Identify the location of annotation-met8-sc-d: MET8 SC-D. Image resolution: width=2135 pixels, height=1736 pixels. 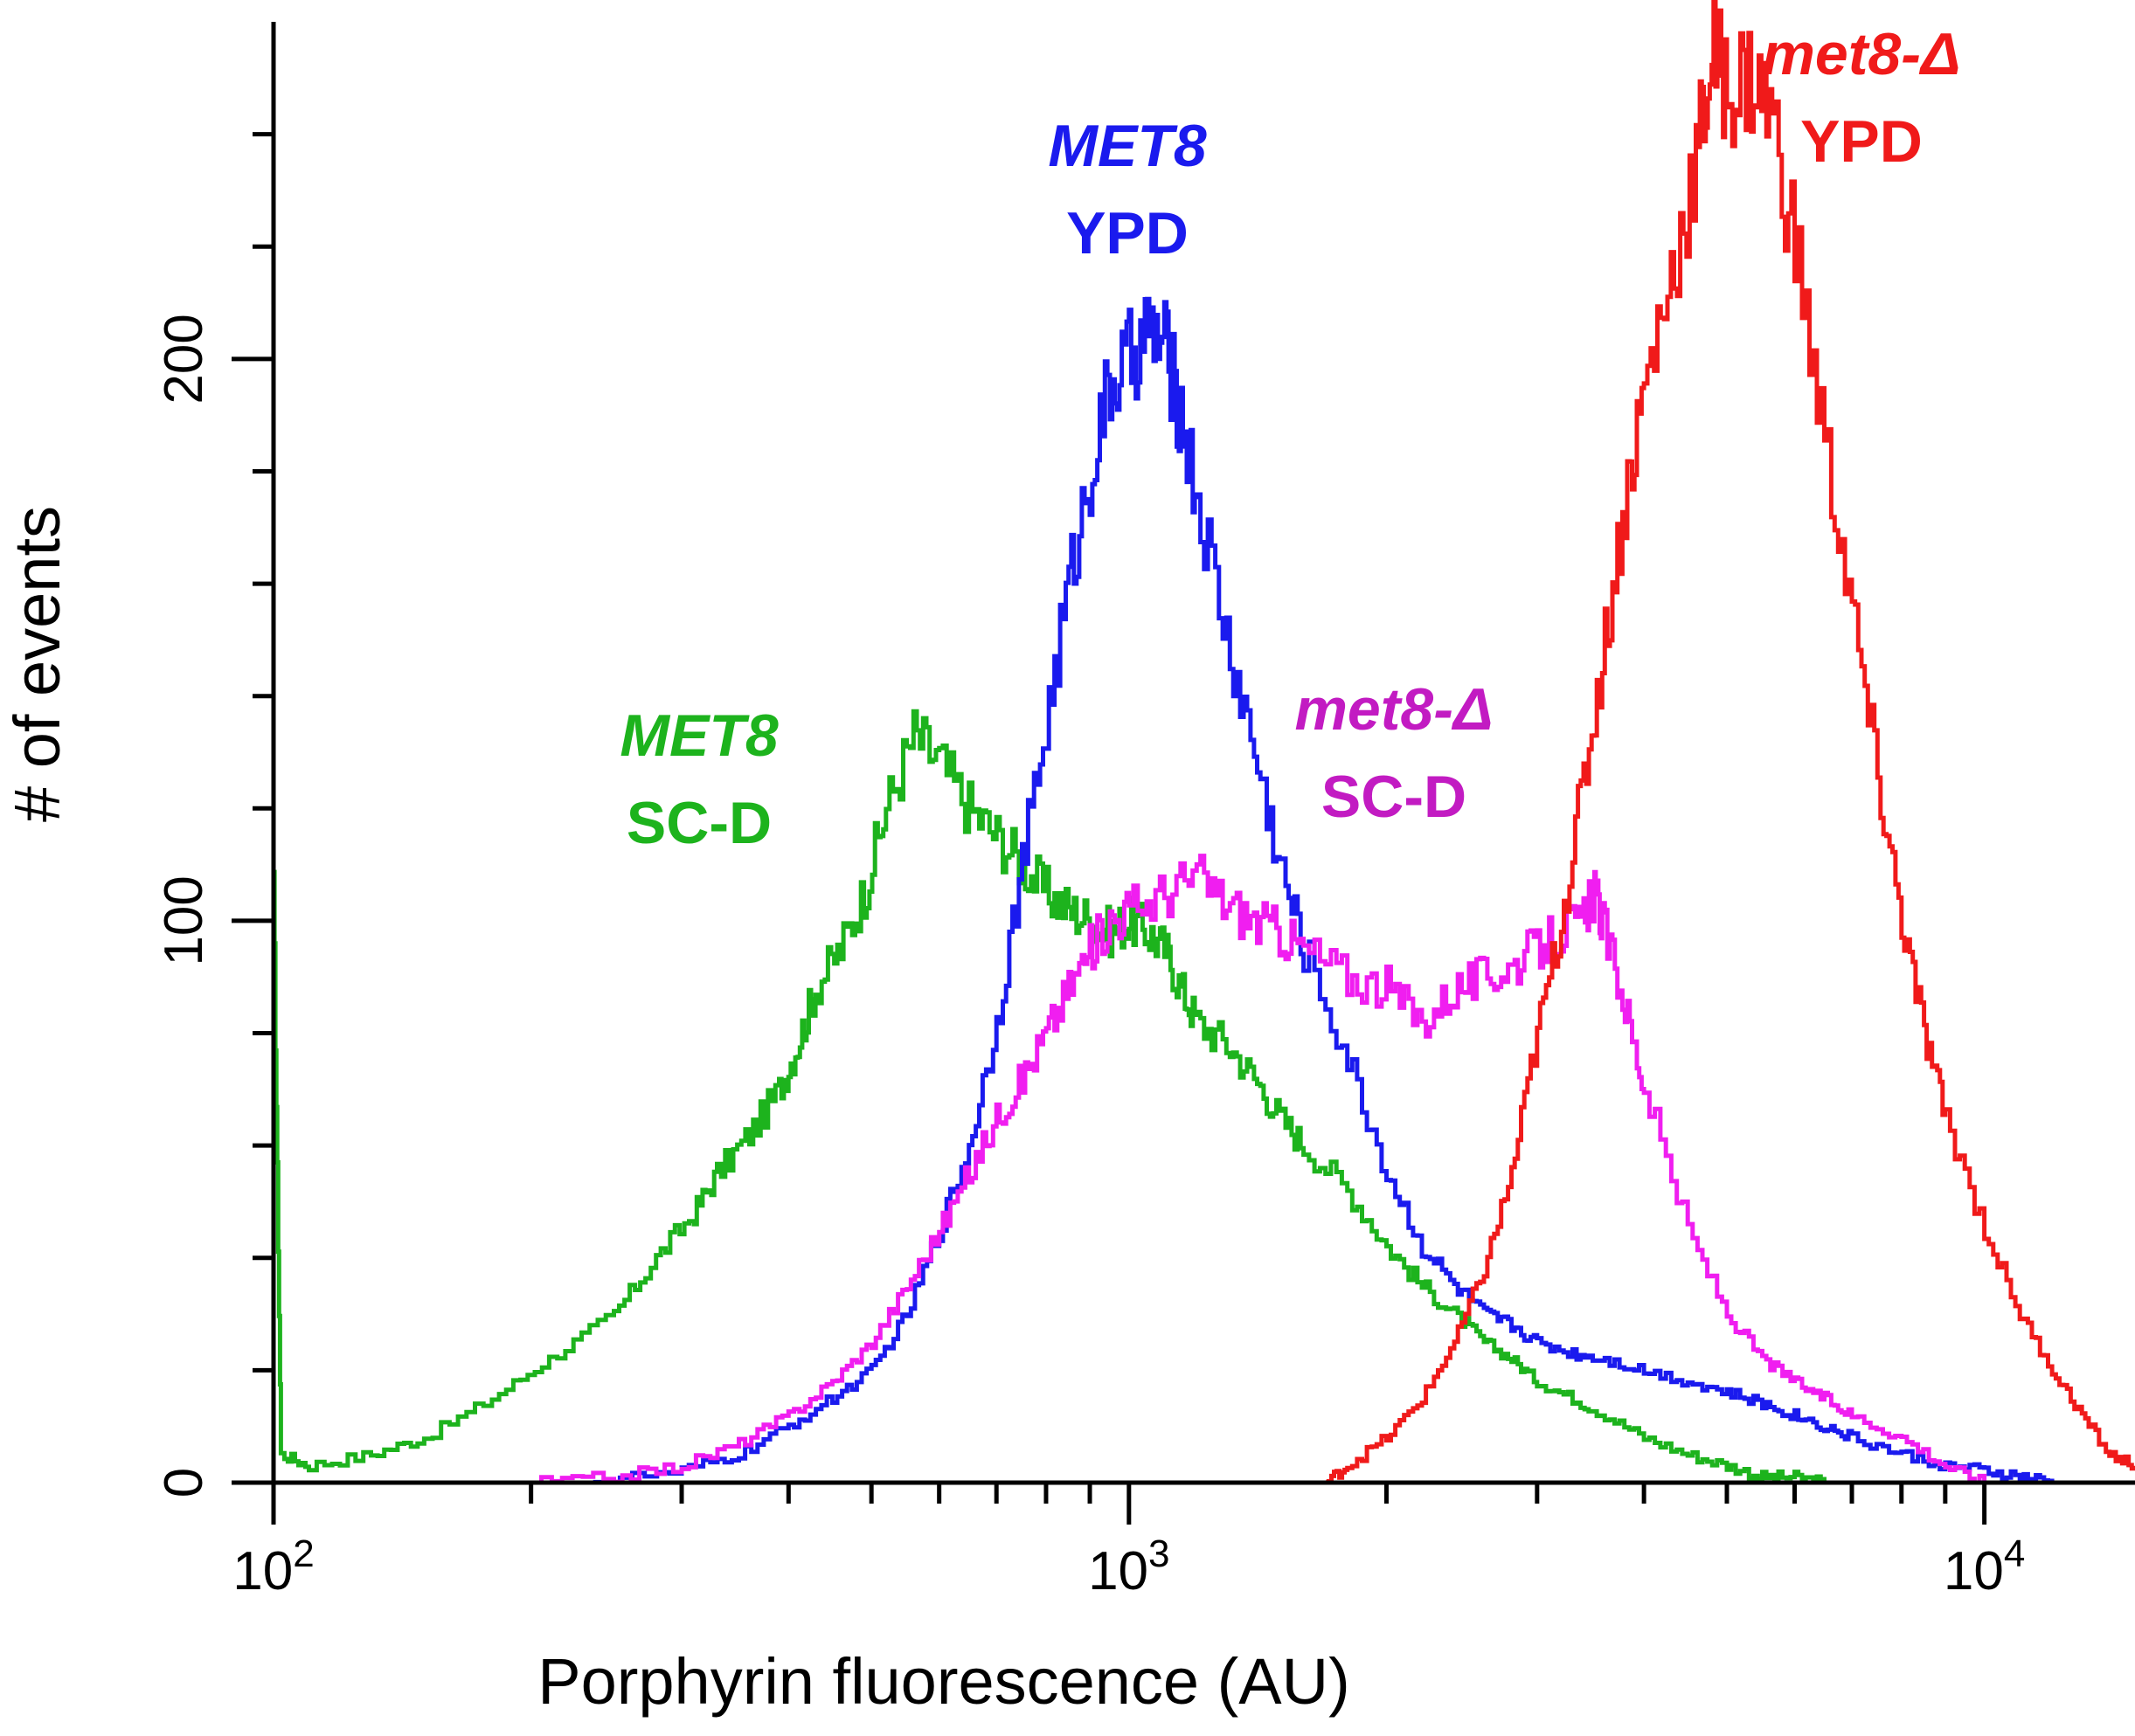
(699, 779).